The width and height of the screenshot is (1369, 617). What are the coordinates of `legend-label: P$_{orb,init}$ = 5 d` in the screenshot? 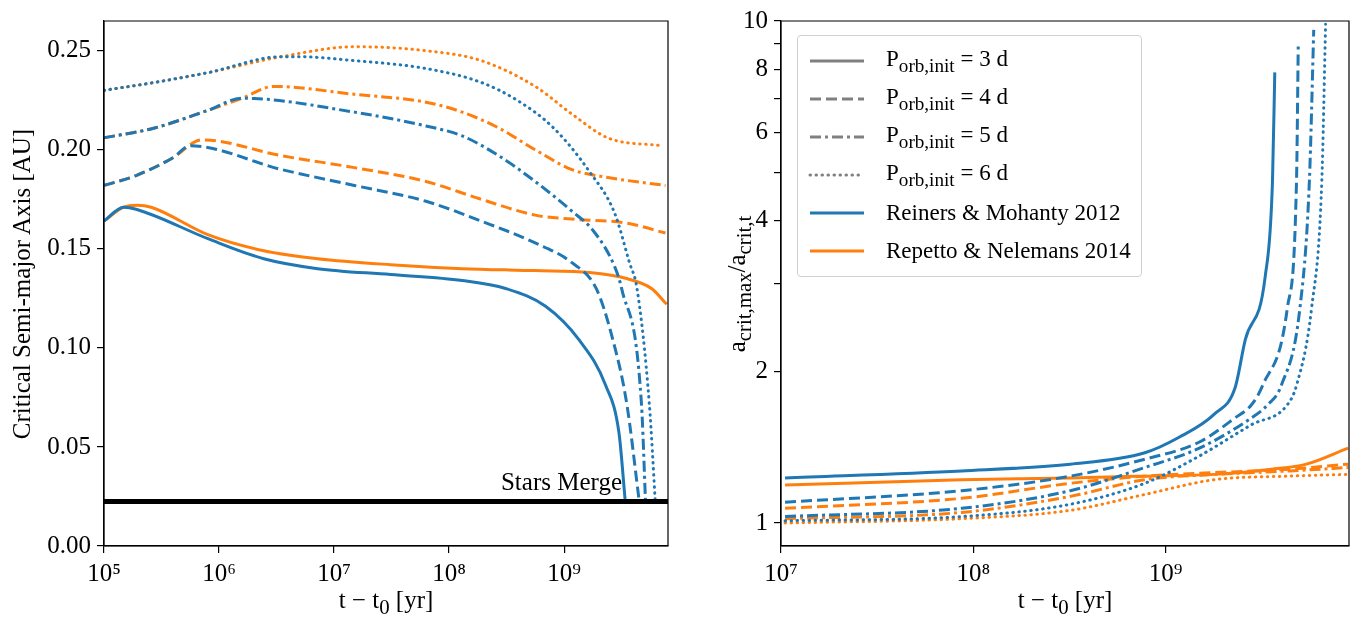 It's located at (947, 137).